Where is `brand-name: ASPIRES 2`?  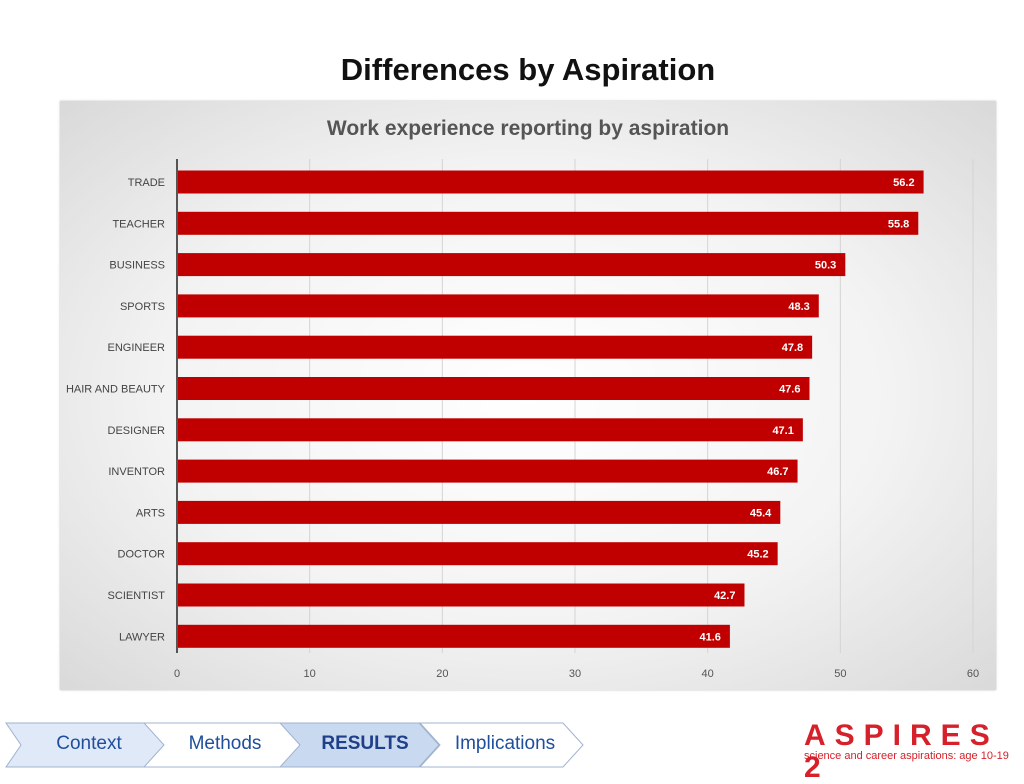
brand-name: ASPIRES 2 is located at coordinates (901, 751).